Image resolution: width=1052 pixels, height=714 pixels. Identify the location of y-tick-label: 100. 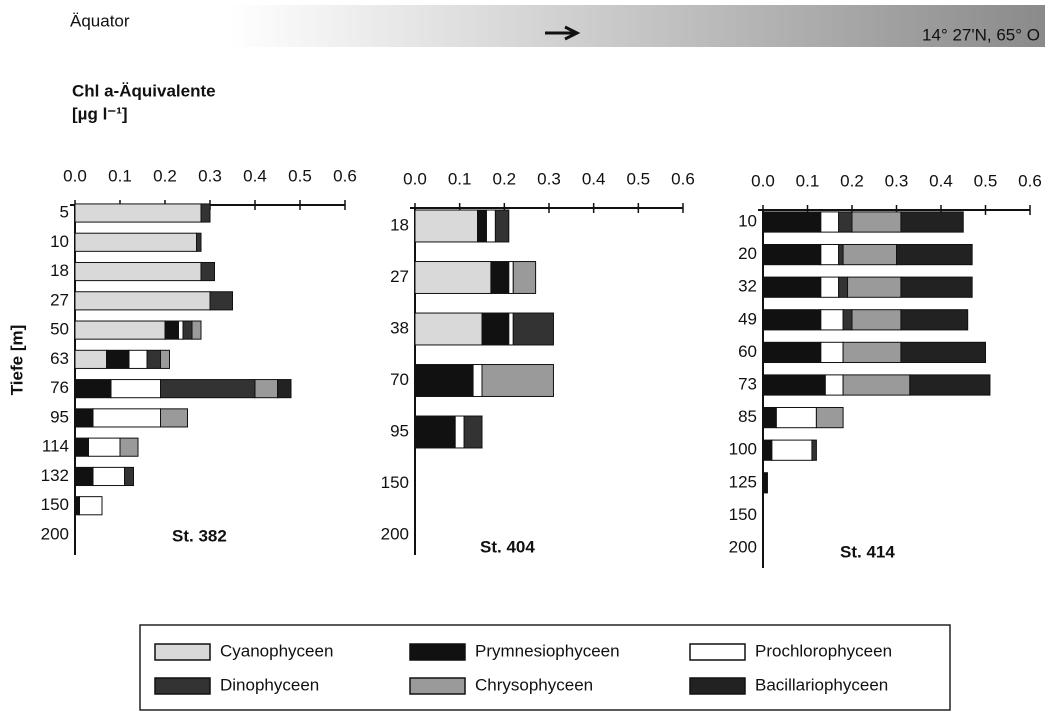
(743, 449).